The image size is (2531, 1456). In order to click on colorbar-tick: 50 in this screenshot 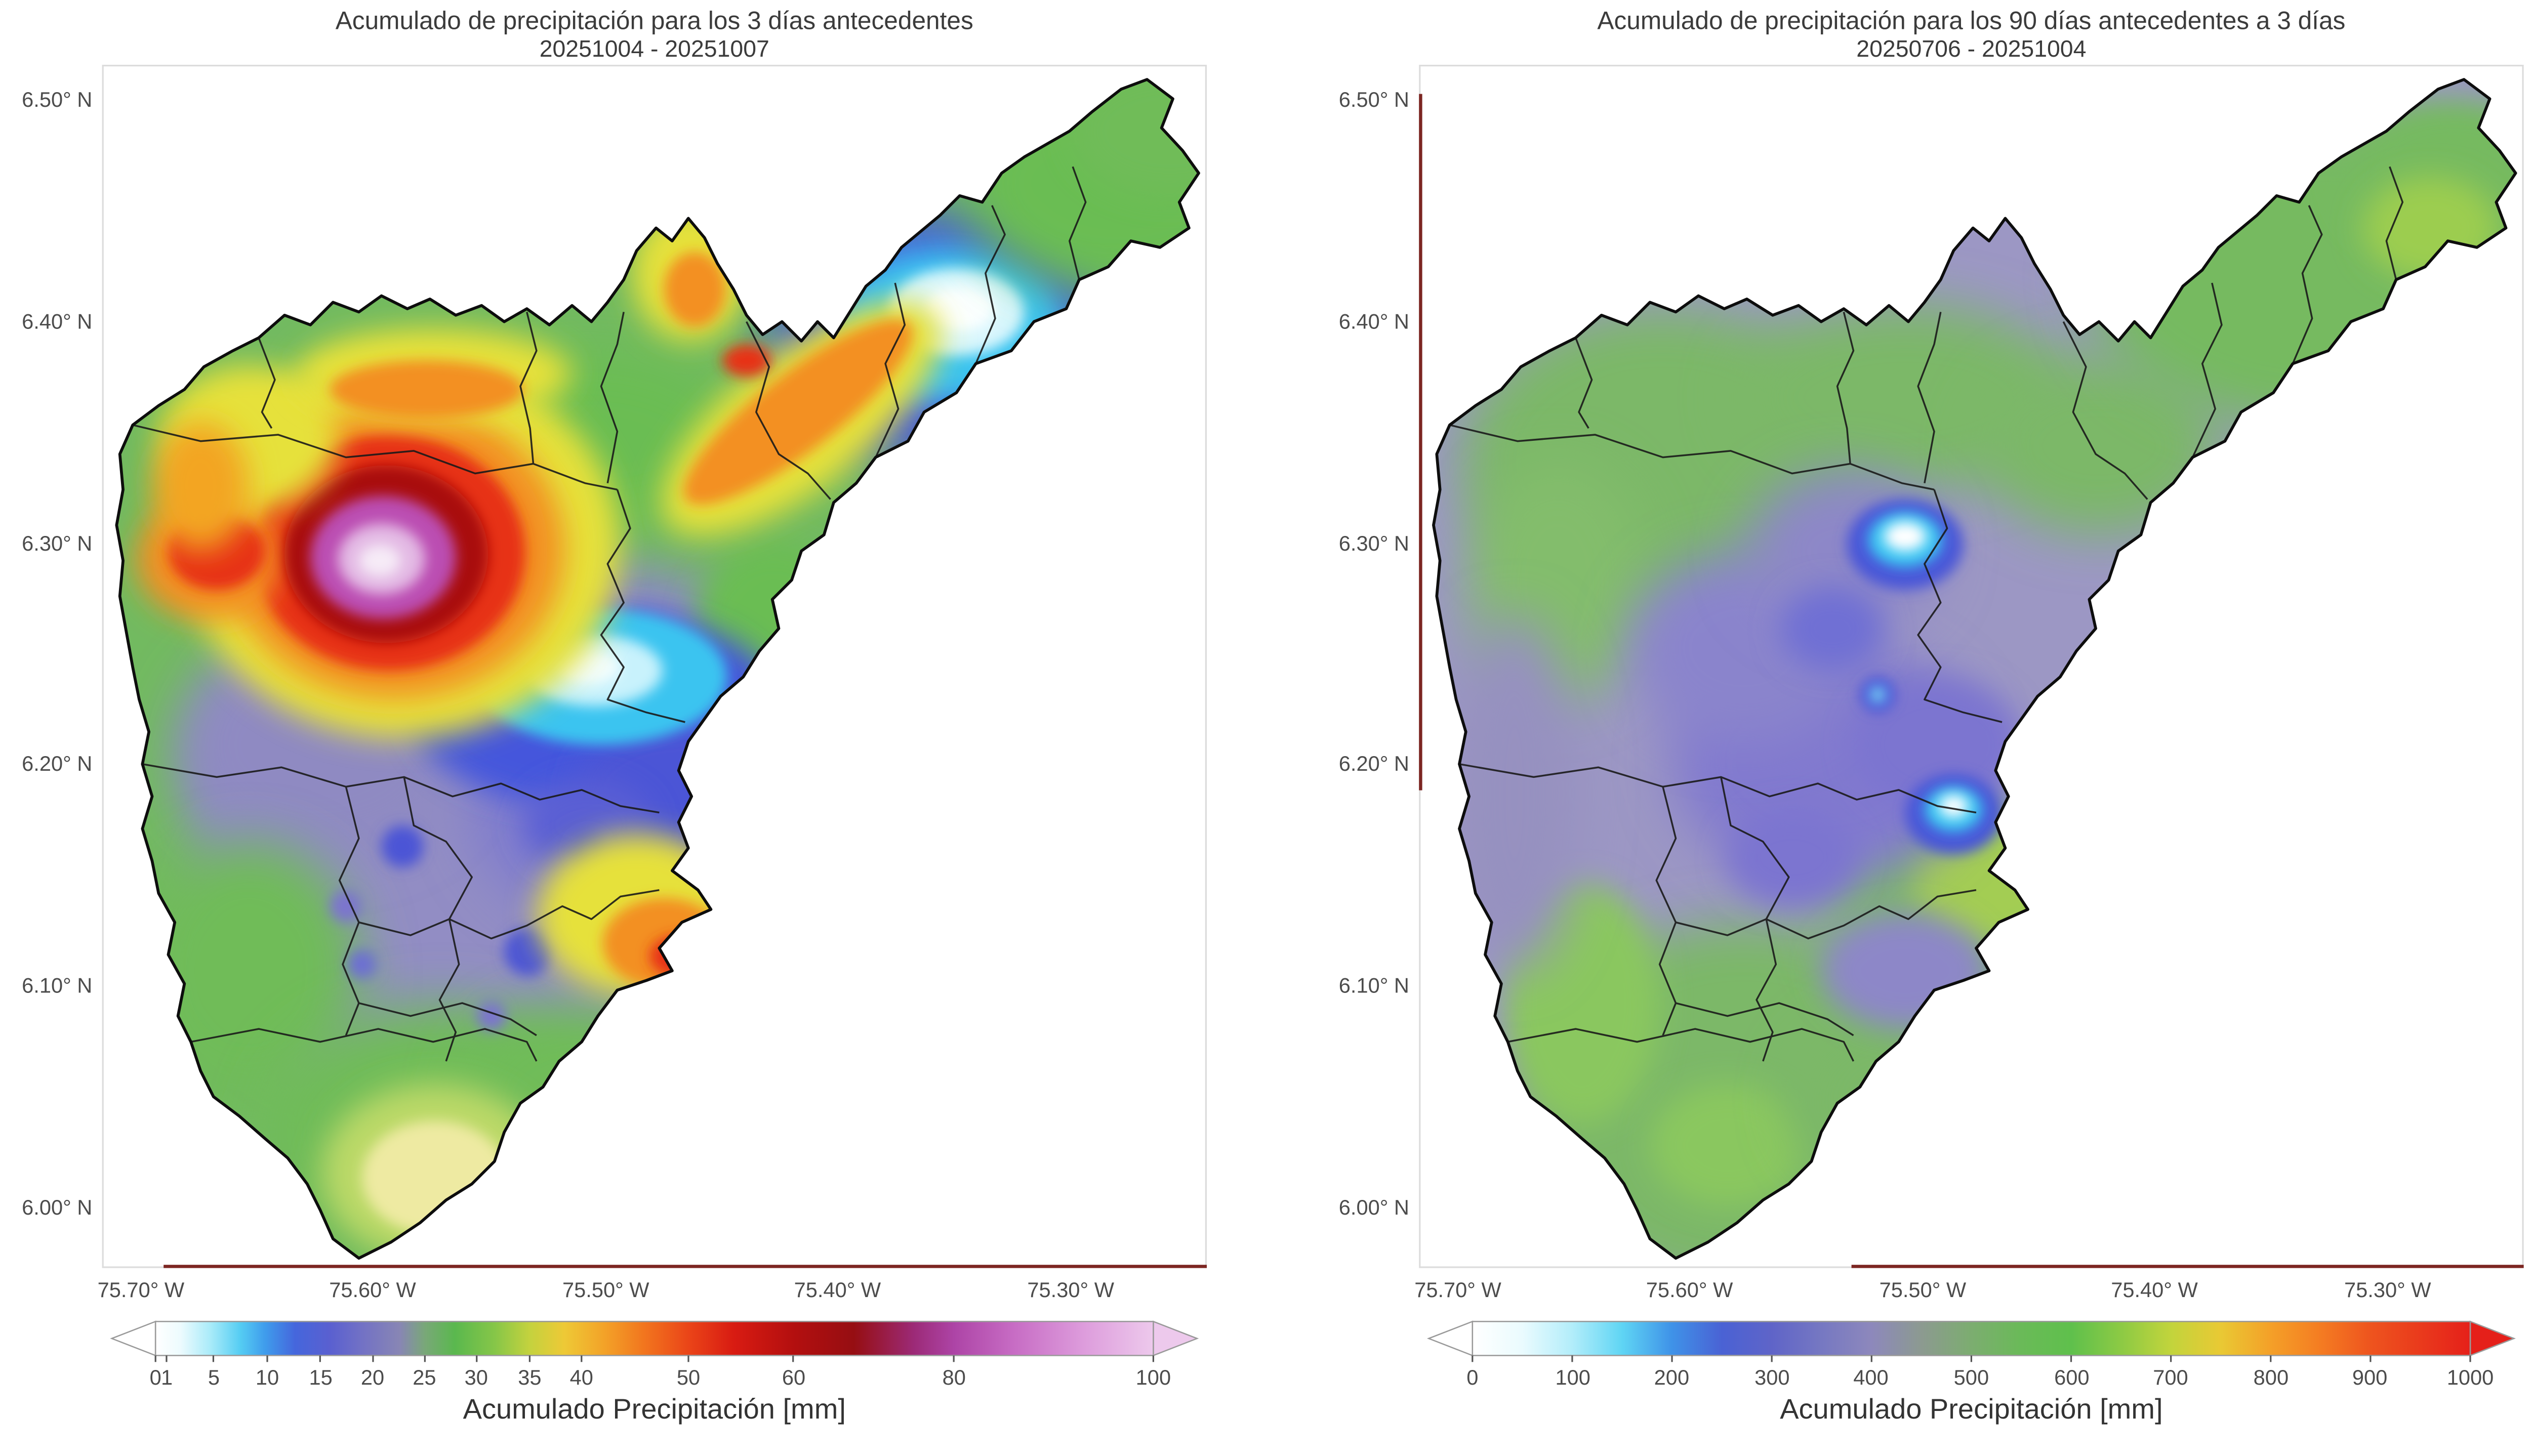, I will do `click(688, 1378)`.